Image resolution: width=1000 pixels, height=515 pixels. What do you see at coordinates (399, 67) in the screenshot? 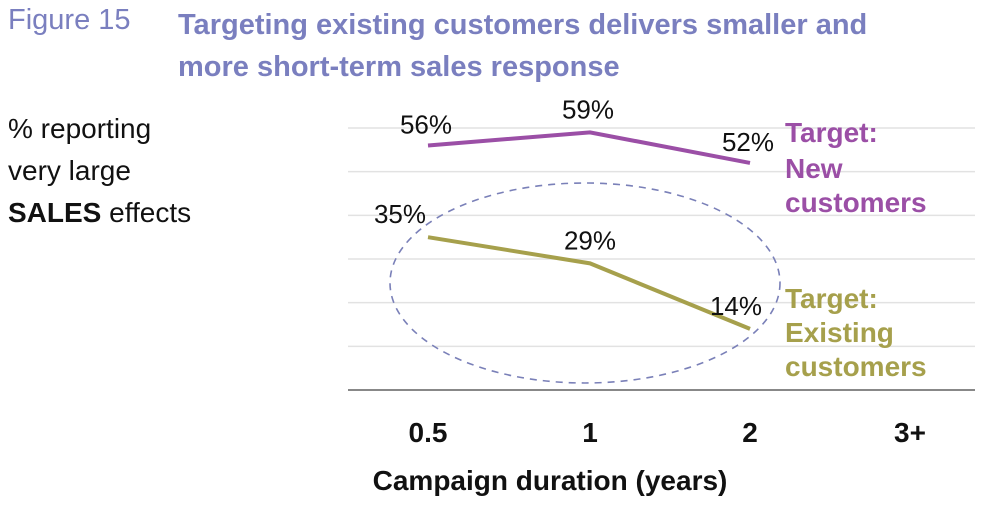
I see `title-line-2: more short-term sales response` at bounding box center [399, 67].